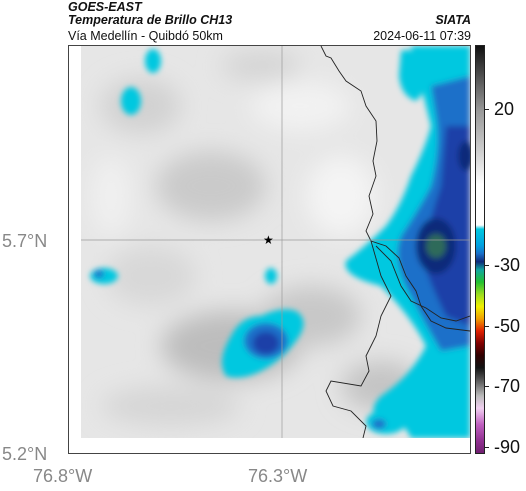 The width and height of the screenshot is (526, 491). Describe the element at coordinates (507, 265) in the screenshot. I see `cbar-label-m30: -30` at that location.